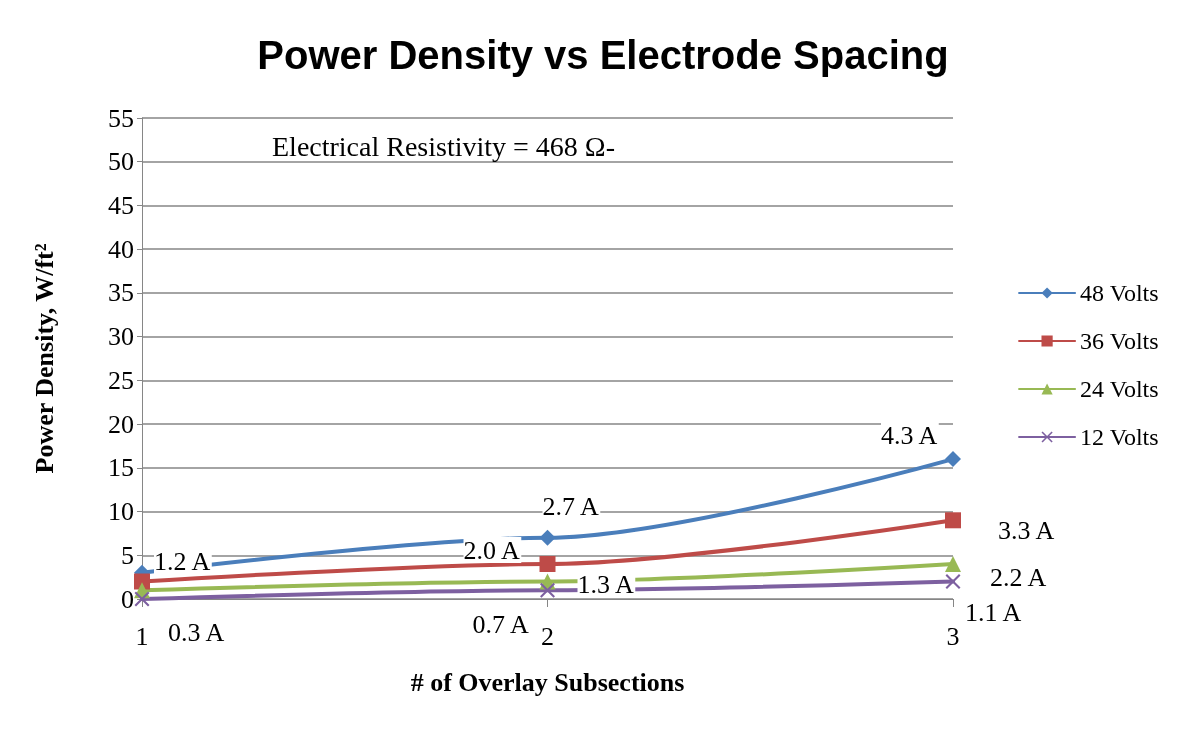  I want to click on x-axis-title: # of Overlay Subsections, so click(547, 682).